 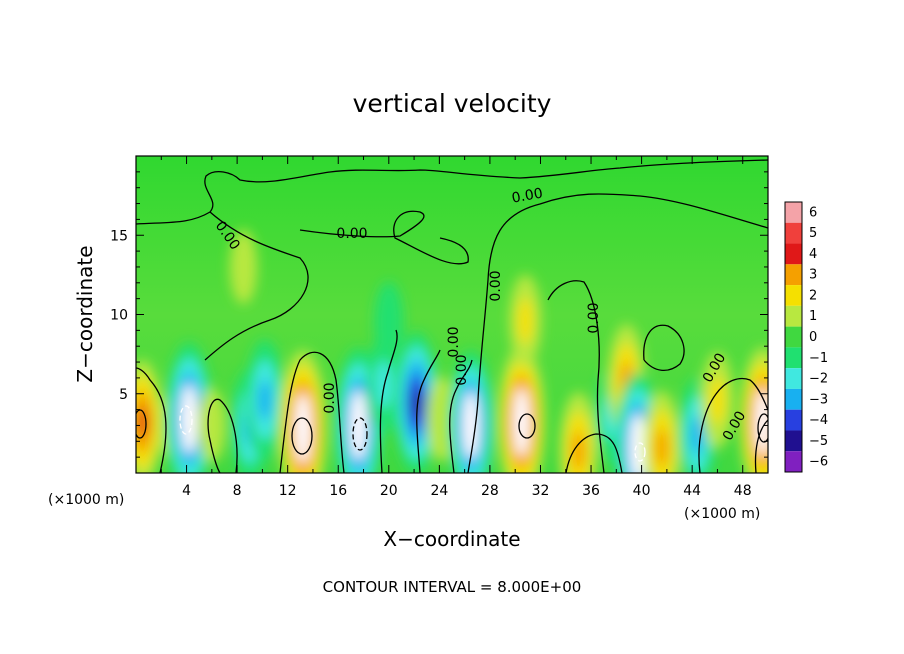 I want to click on colorbar-label: −6, so click(x=818, y=462).